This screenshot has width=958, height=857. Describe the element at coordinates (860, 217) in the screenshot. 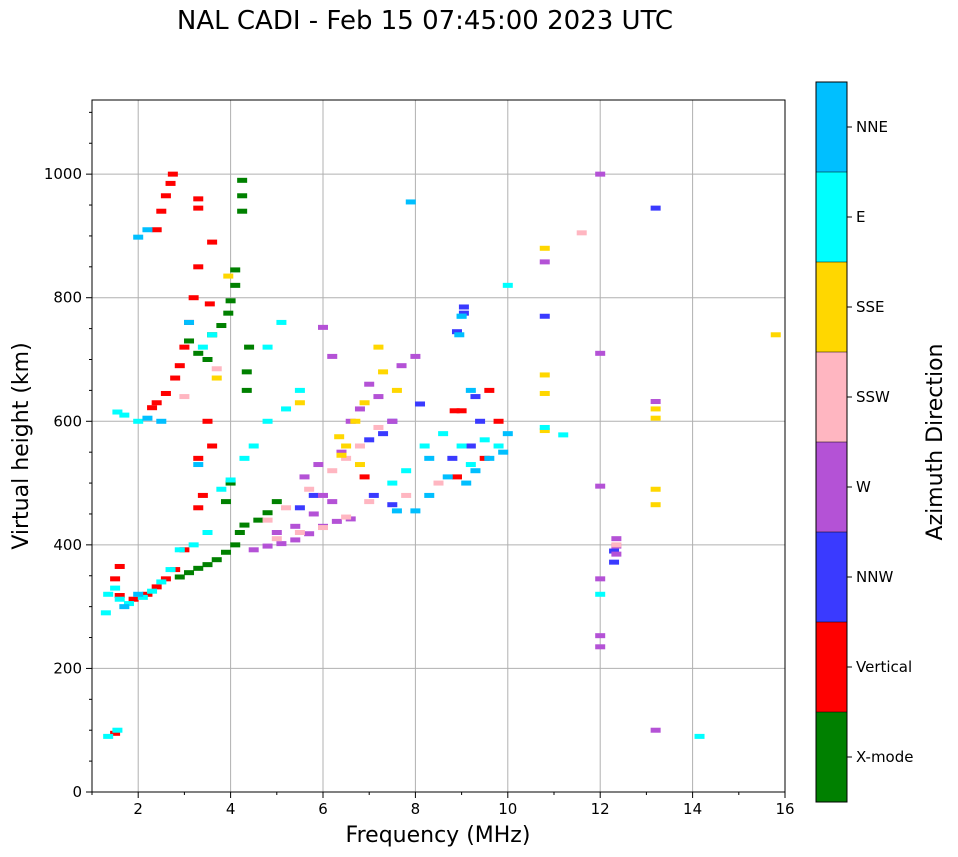

I see `colorbar-tick-label: E` at that location.